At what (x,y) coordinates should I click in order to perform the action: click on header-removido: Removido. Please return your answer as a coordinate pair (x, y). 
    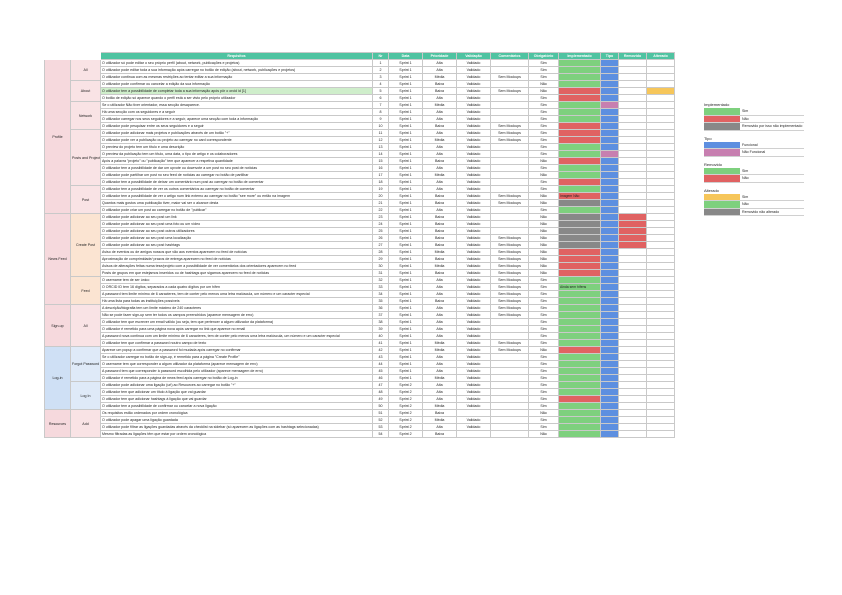
    Looking at the image, I should click on (632, 56).